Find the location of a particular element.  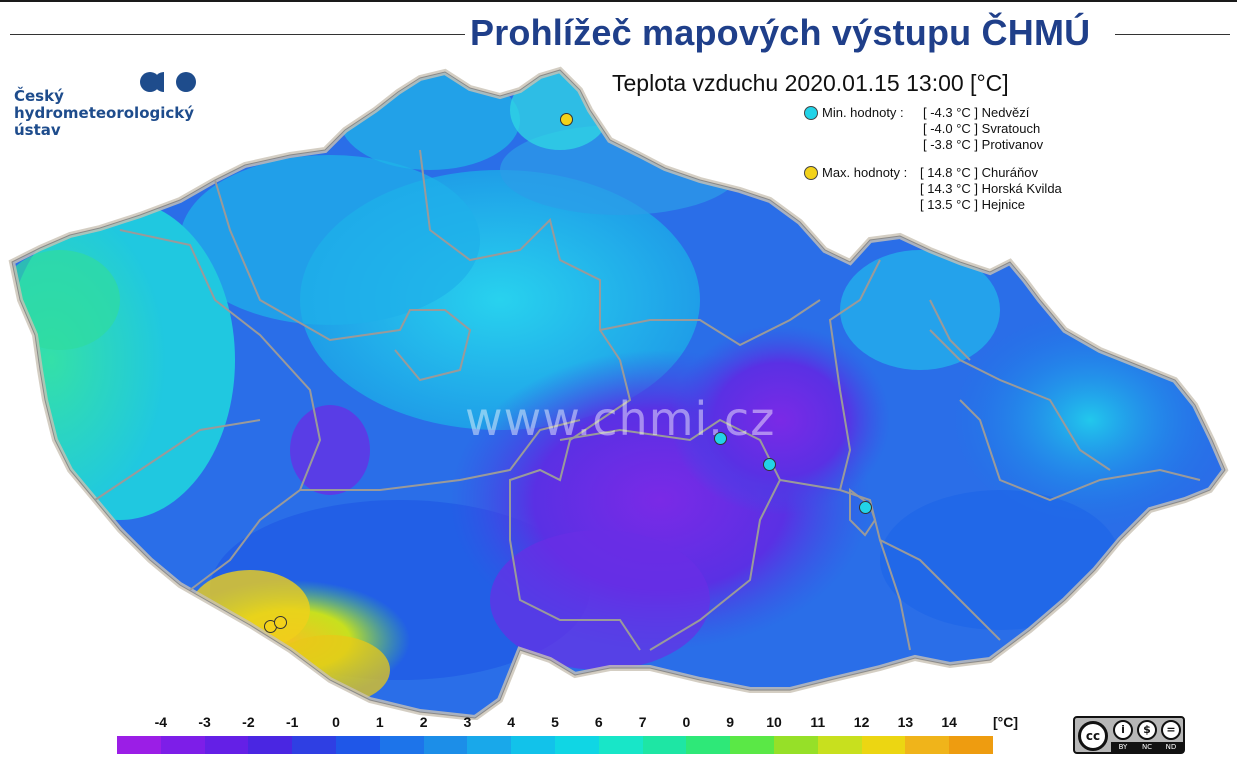

cc-icon: cc is located at coordinates (1093, 736).